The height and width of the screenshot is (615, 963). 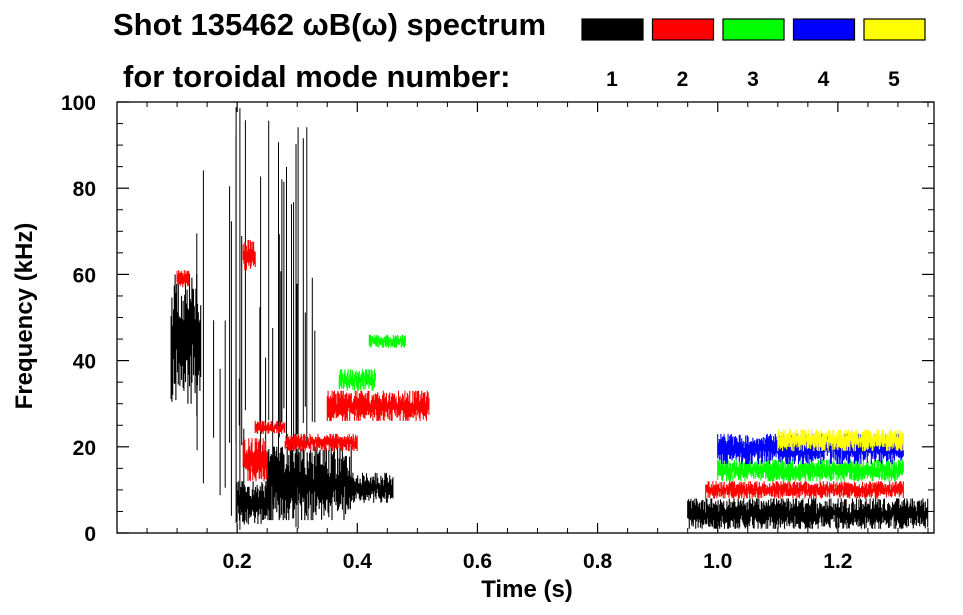 I want to click on x-tick-label: 0.4, so click(x=358, y=561).